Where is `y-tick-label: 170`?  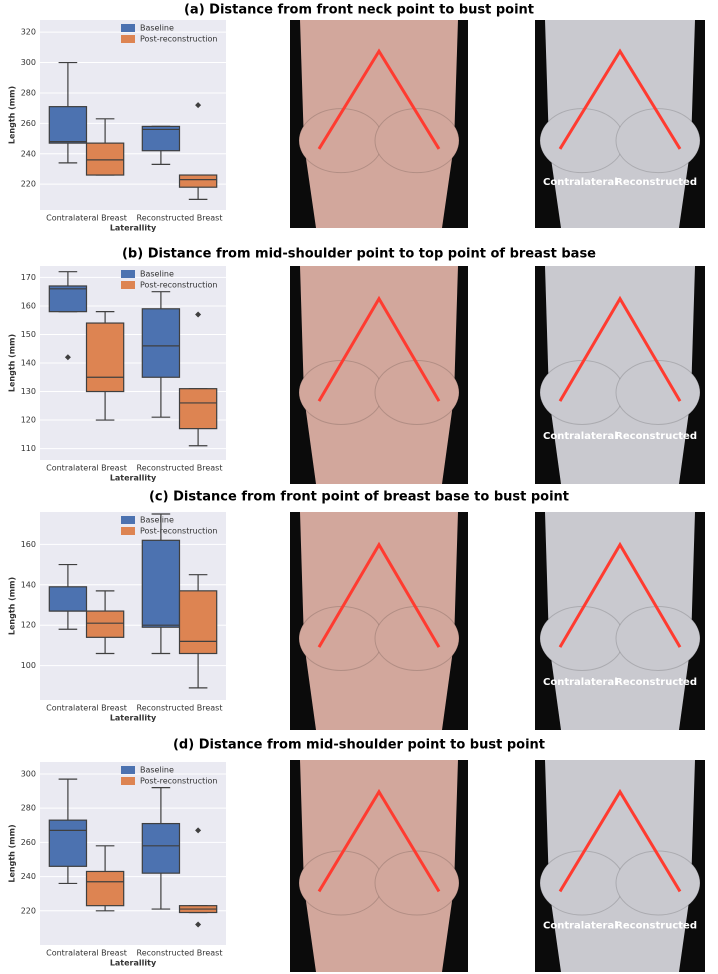
y-tick-label: 170 is located at coordinates (28, 277).